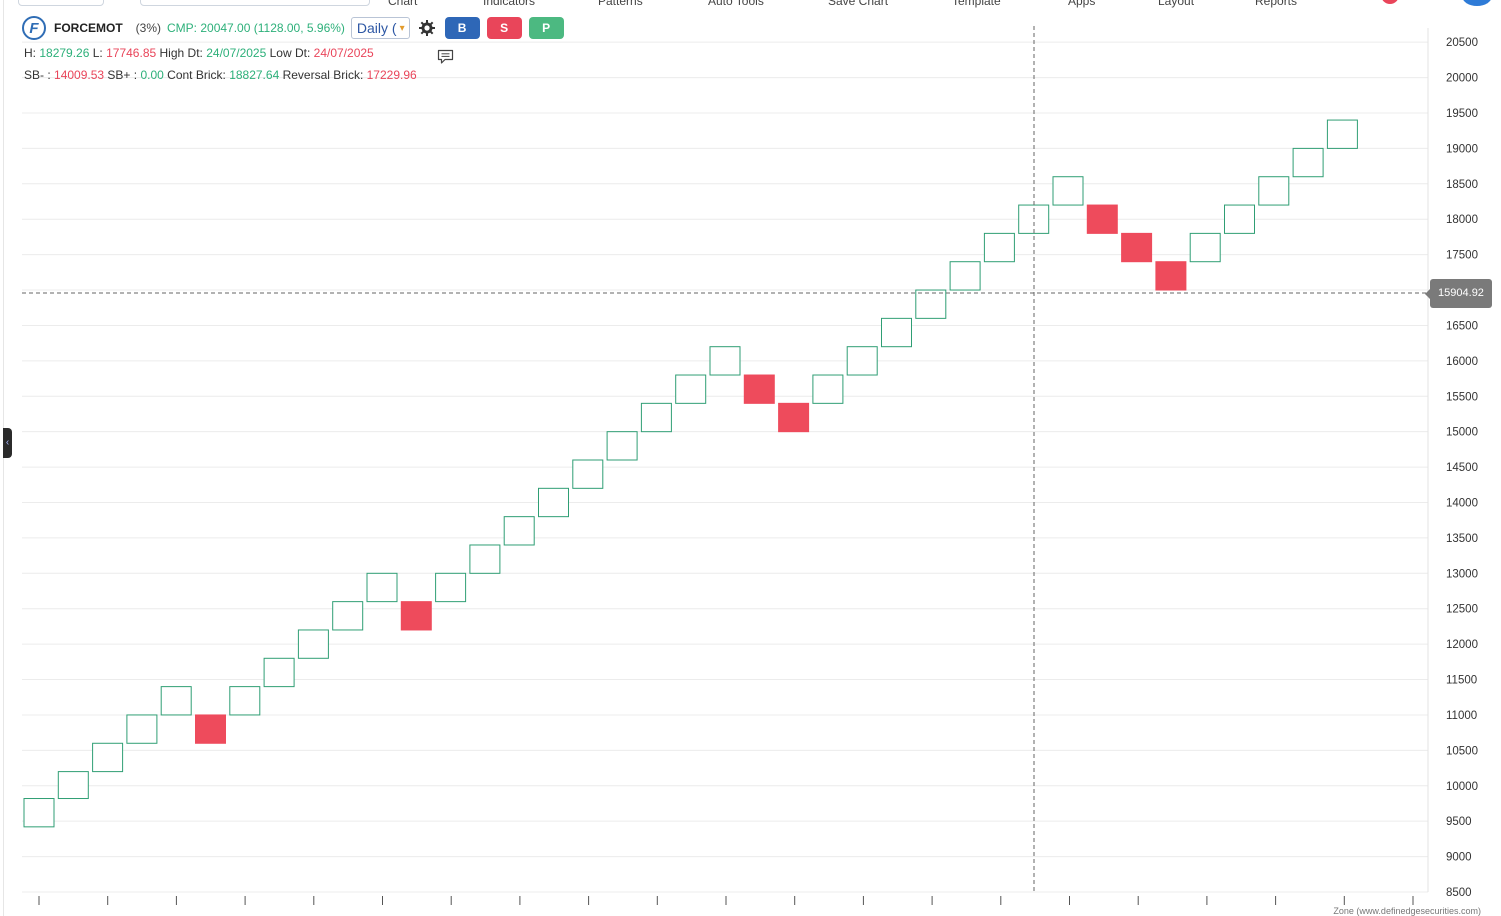  What do you see at coordinates (1462, 574) in the screenshot?
I see `y-tick-label: 13000` at bounding box center [1462, 574].